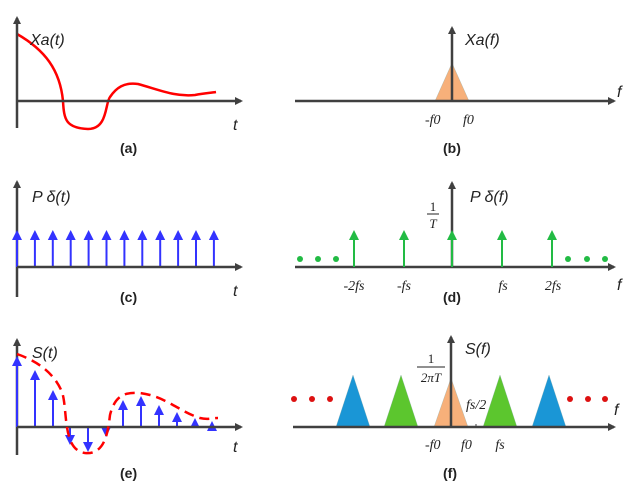  What do you see at coordinates (452, 235) in the screenshot?
I see `panel-d-impulse-2-head` at bounding box center [452, 235].